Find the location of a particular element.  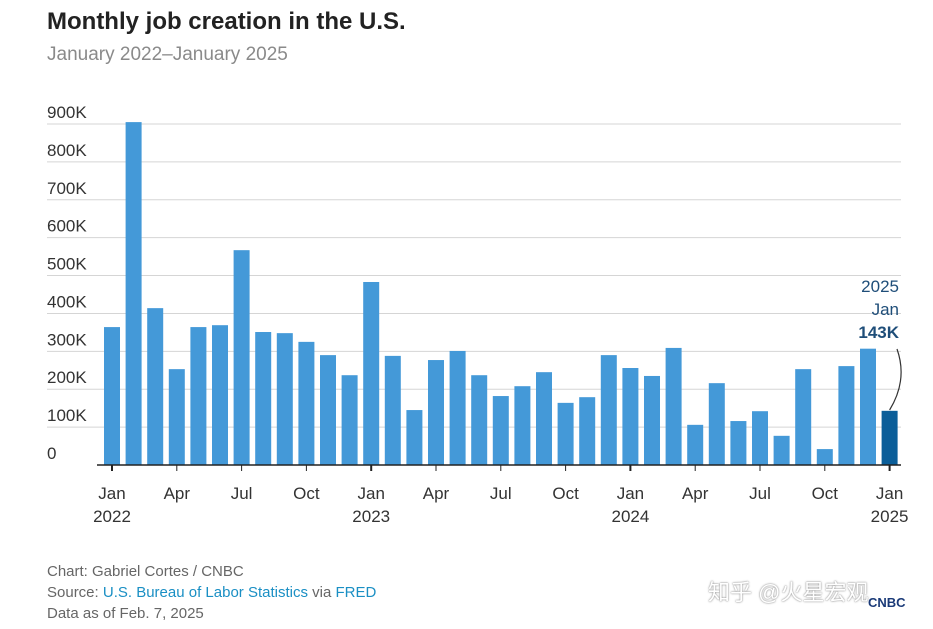

source-link-fred: FRED is located at coordinates (356, 592).